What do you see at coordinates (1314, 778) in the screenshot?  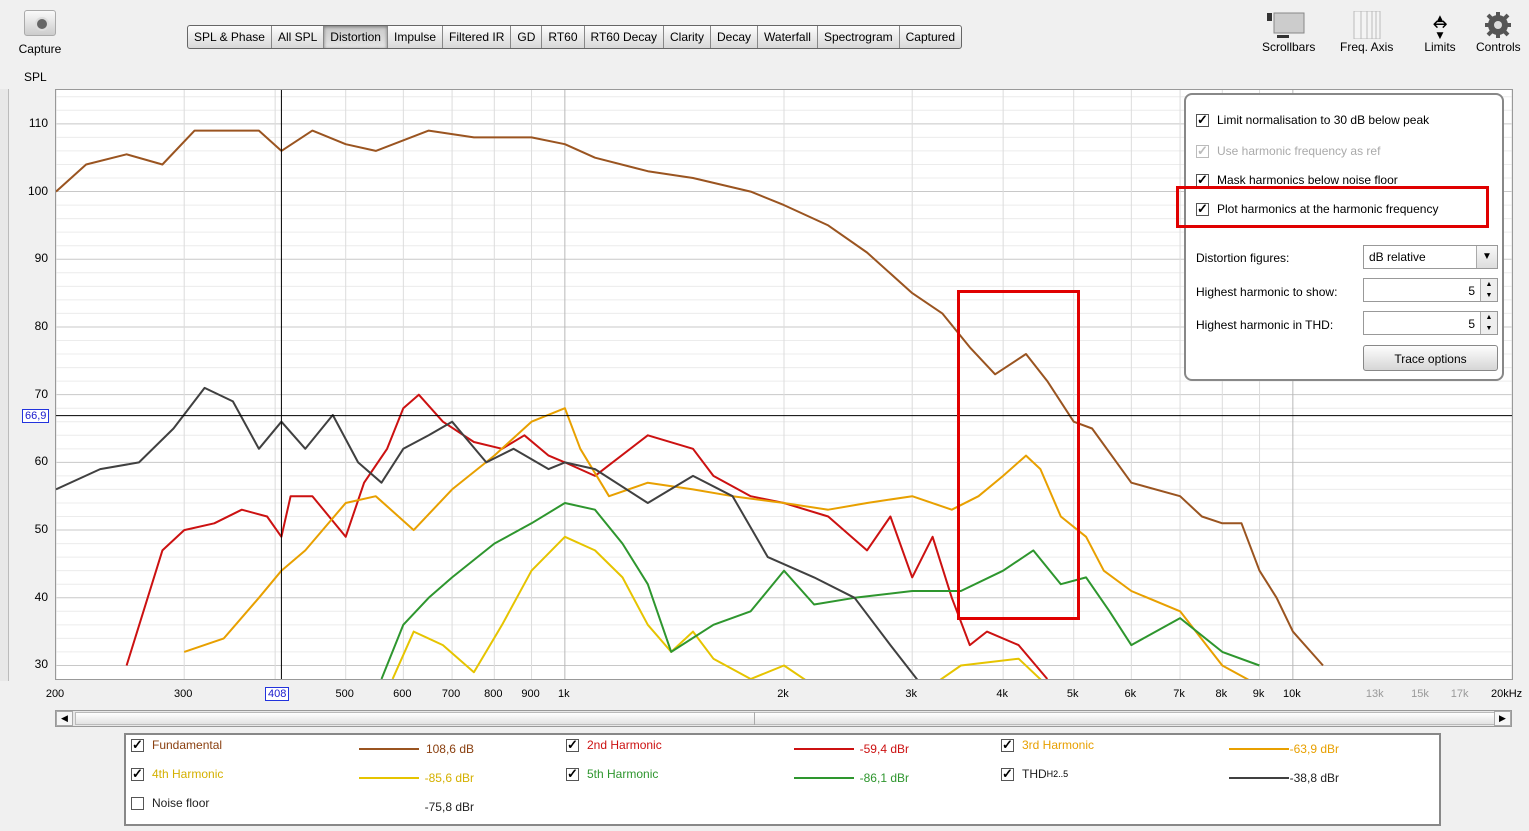 I see `legend-value: -38,8 dBr` at bounding box center [1314, 778].